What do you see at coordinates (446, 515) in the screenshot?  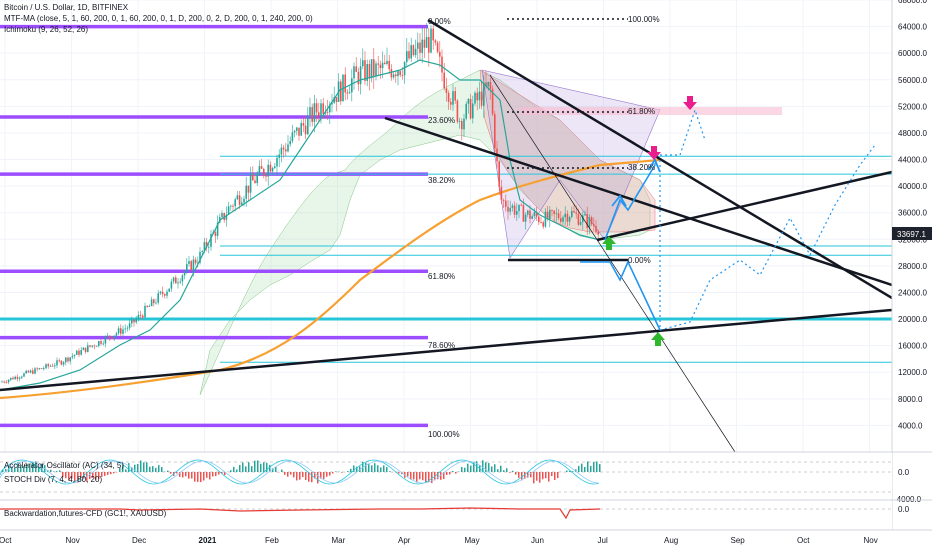 I see `backwardation-pane` at bounding box center [446, 515].